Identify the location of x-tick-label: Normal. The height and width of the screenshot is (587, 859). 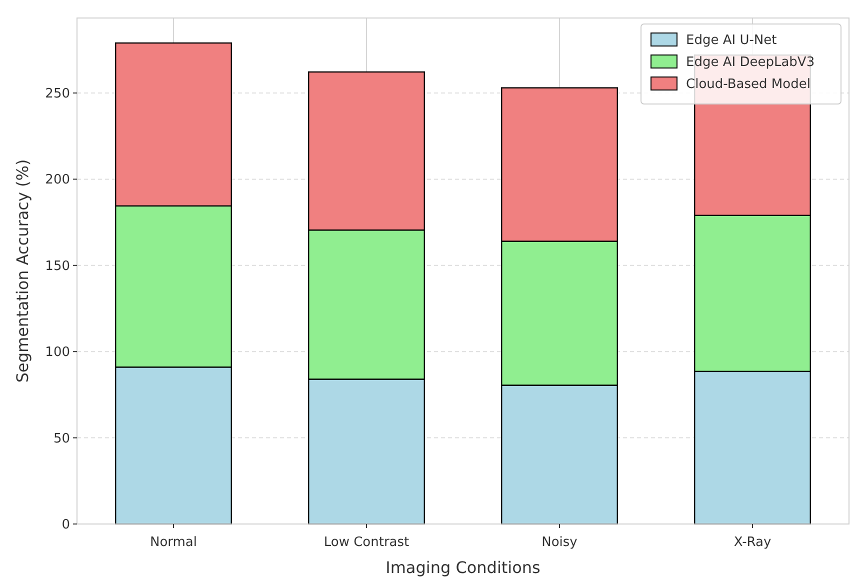
(174, 542).